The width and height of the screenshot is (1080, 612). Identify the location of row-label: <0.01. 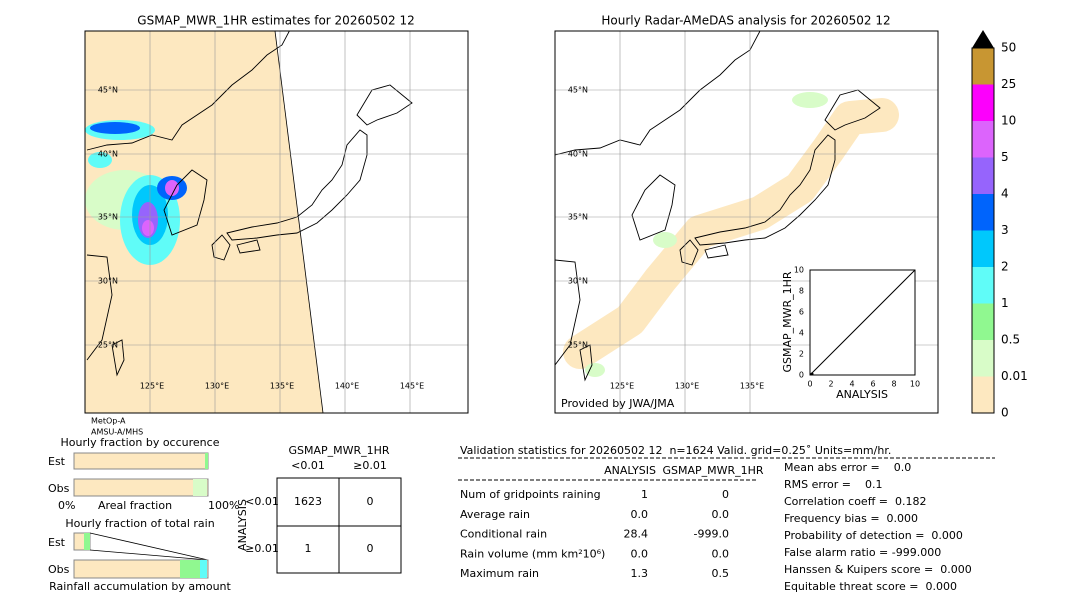
(262, 501).